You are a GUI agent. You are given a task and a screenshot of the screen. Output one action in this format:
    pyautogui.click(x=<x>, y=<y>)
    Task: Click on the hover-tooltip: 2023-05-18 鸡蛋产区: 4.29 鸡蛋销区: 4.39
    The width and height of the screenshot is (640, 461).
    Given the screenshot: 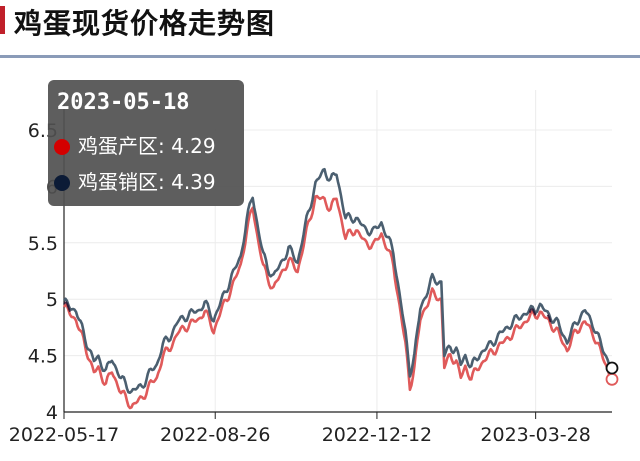 What is the action you would take?
    pyautogui.click(x=146, y=143)
    